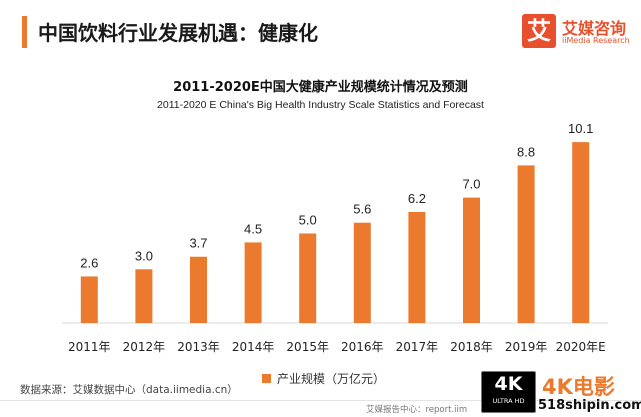 The height and width of the screenshot is (417, 641). I want to click on legend-swatch, so click(266, 378).